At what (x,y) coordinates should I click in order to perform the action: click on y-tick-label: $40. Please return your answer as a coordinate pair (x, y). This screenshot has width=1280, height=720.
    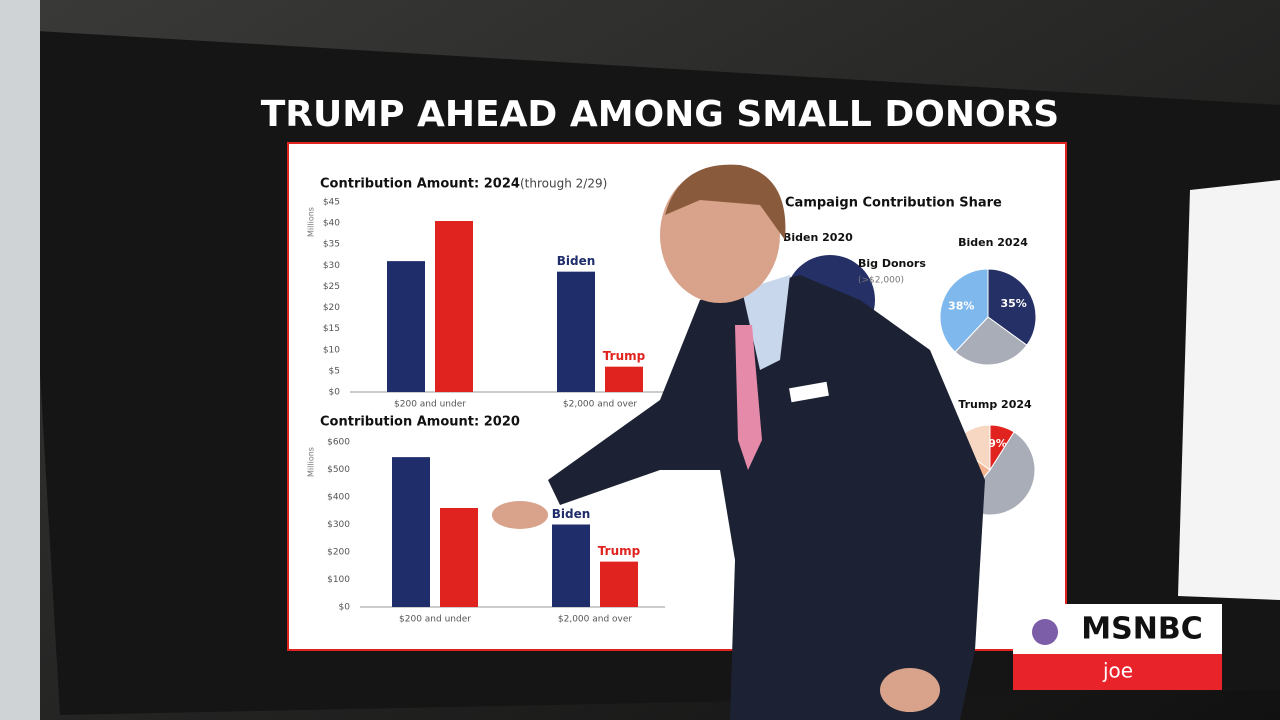
    Looking at the image, I should click on (331, 224).